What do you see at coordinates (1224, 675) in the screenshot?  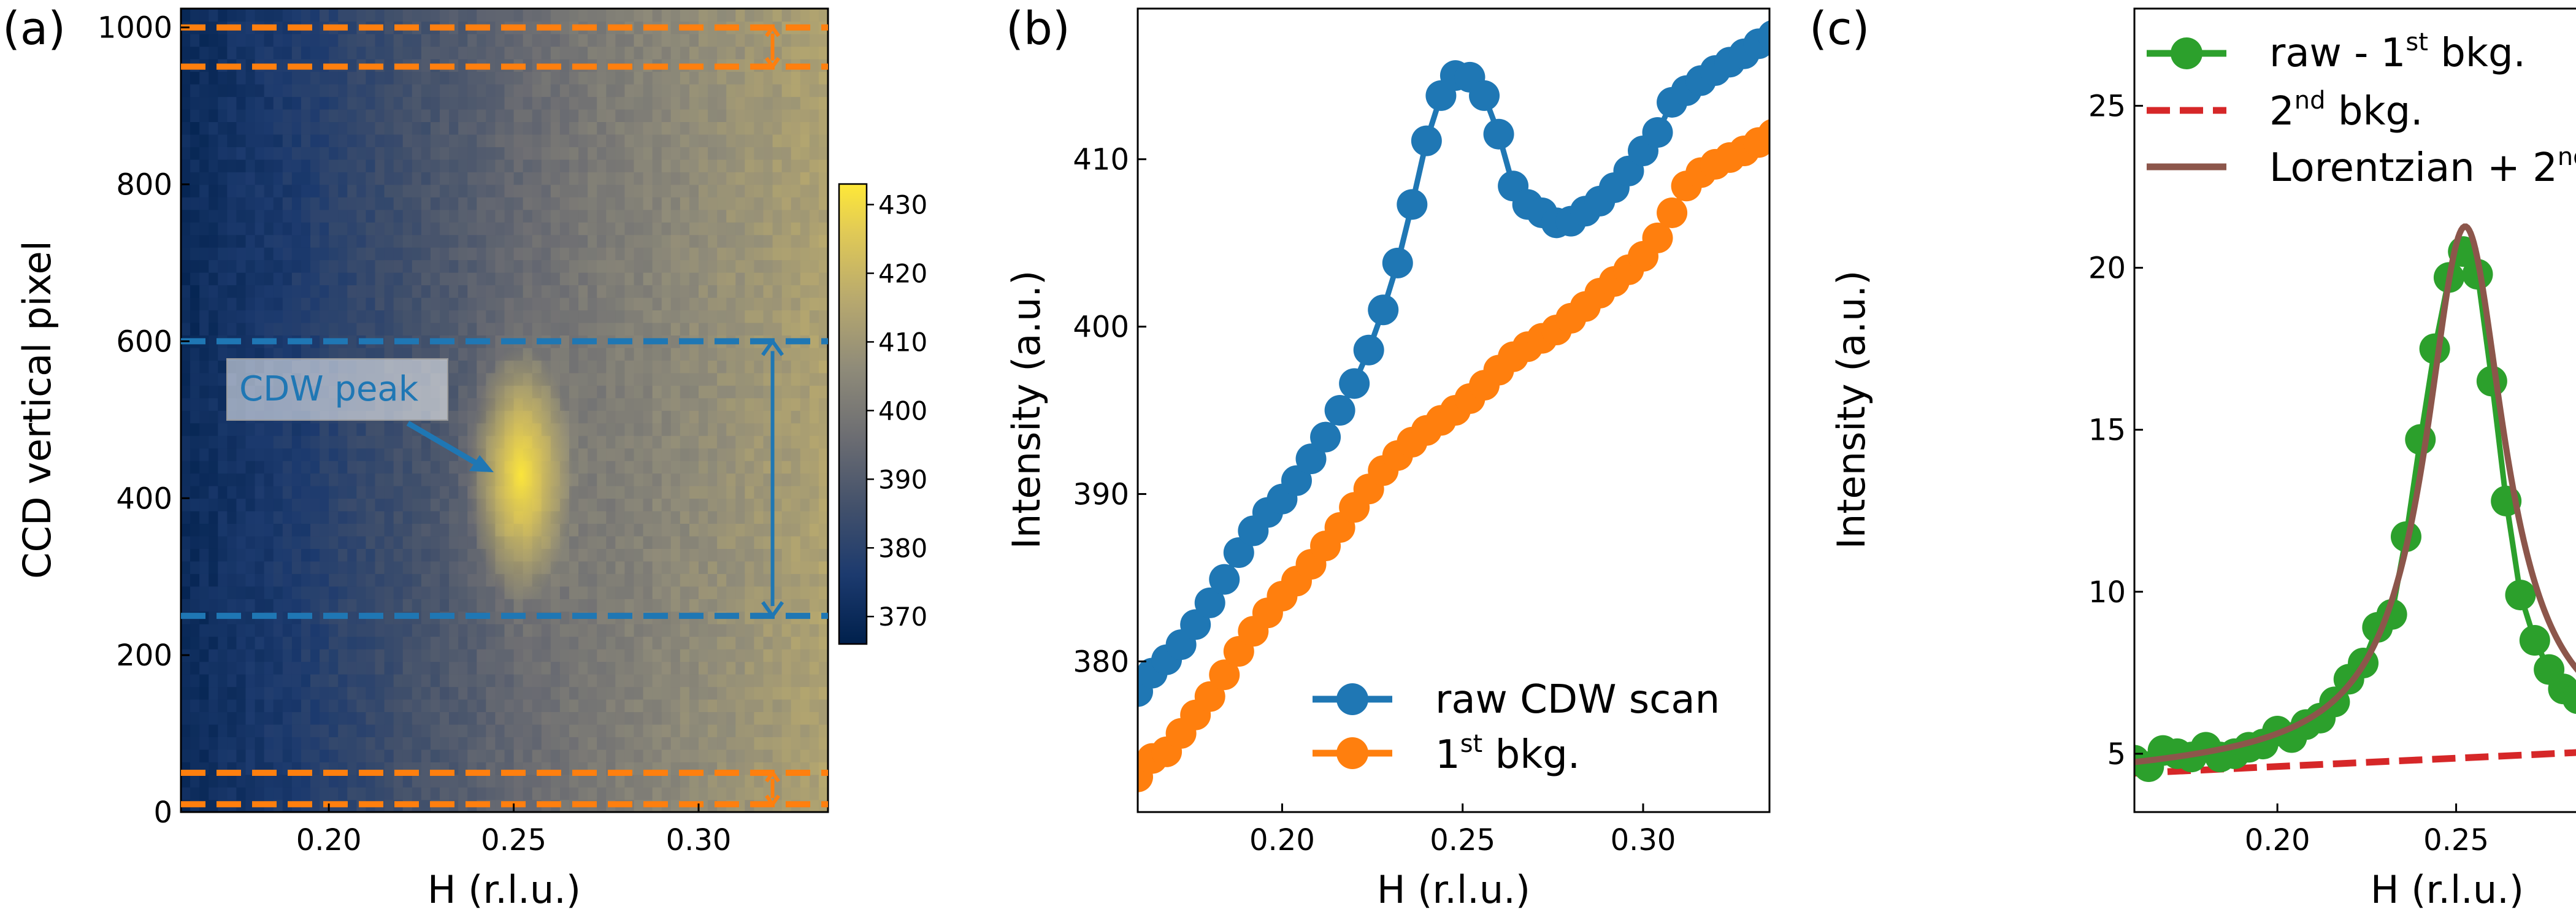 I see `data-point` at bounding box center [1224, 675].